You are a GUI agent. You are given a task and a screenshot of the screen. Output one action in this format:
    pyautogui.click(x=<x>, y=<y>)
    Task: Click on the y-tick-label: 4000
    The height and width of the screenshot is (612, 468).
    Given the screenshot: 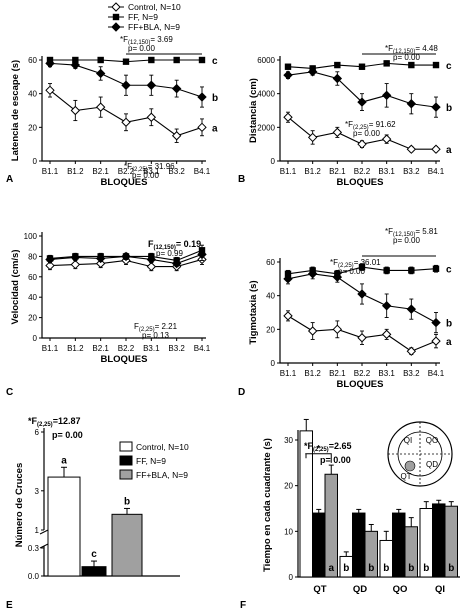 What is the action you would take?
    pyautogui.click(x=266, y=94)
    